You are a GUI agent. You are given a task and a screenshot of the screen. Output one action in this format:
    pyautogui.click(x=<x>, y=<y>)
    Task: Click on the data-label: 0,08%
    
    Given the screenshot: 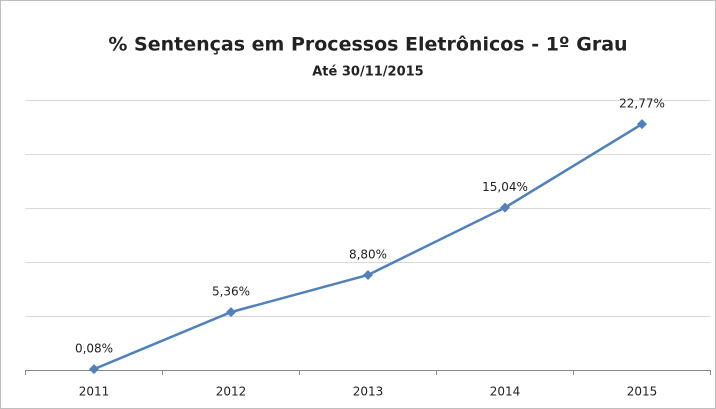 What is the action you would take?
    pyautogui.click(x=94, y=349)
    